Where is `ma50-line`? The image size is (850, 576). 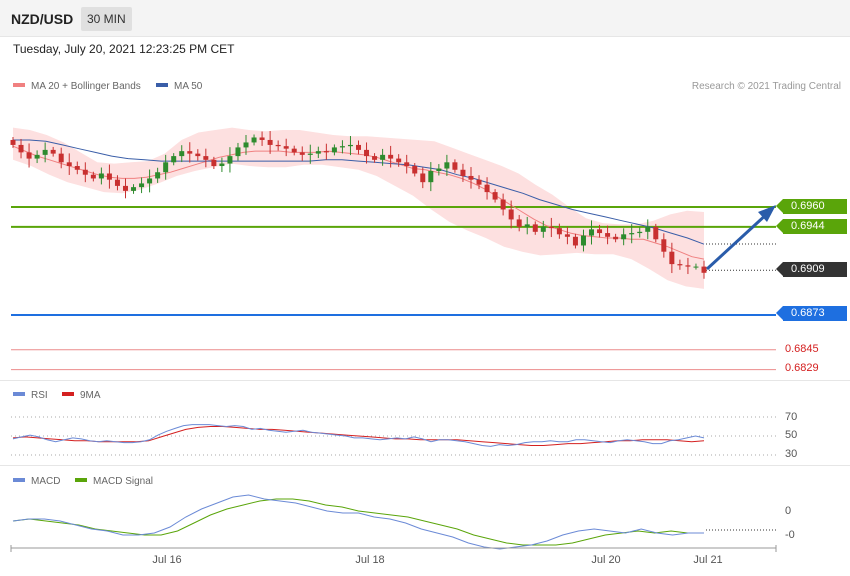 ma50-line is located at coordinates (359, 192).